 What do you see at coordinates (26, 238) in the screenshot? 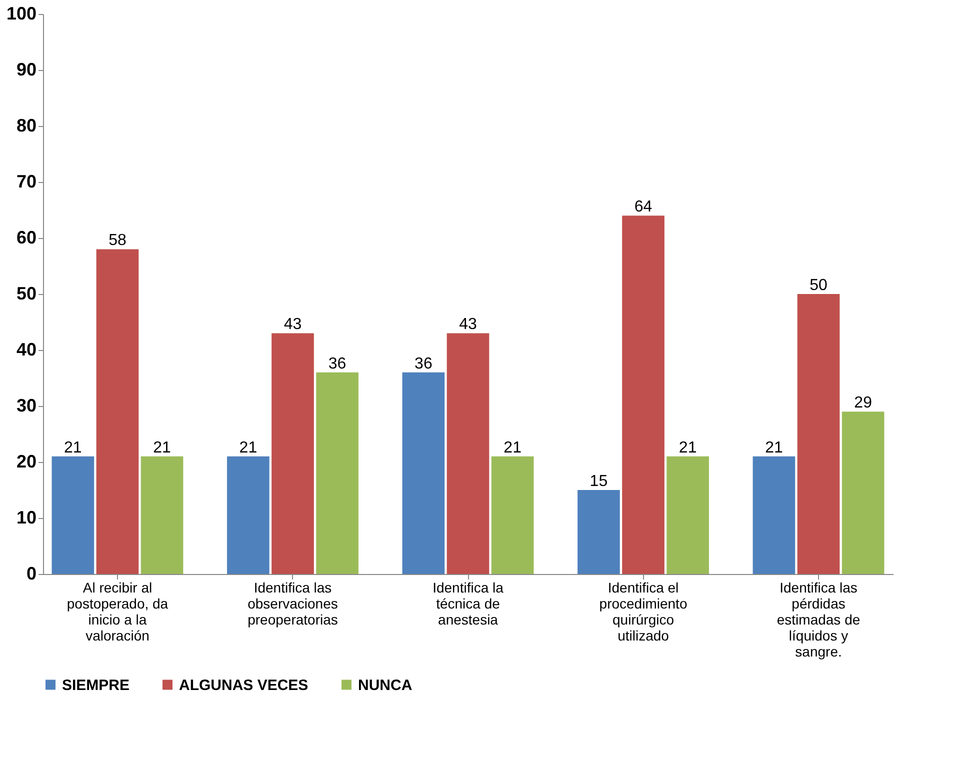
I see `y-tick-label: 60` at bounding box center [26, 238].